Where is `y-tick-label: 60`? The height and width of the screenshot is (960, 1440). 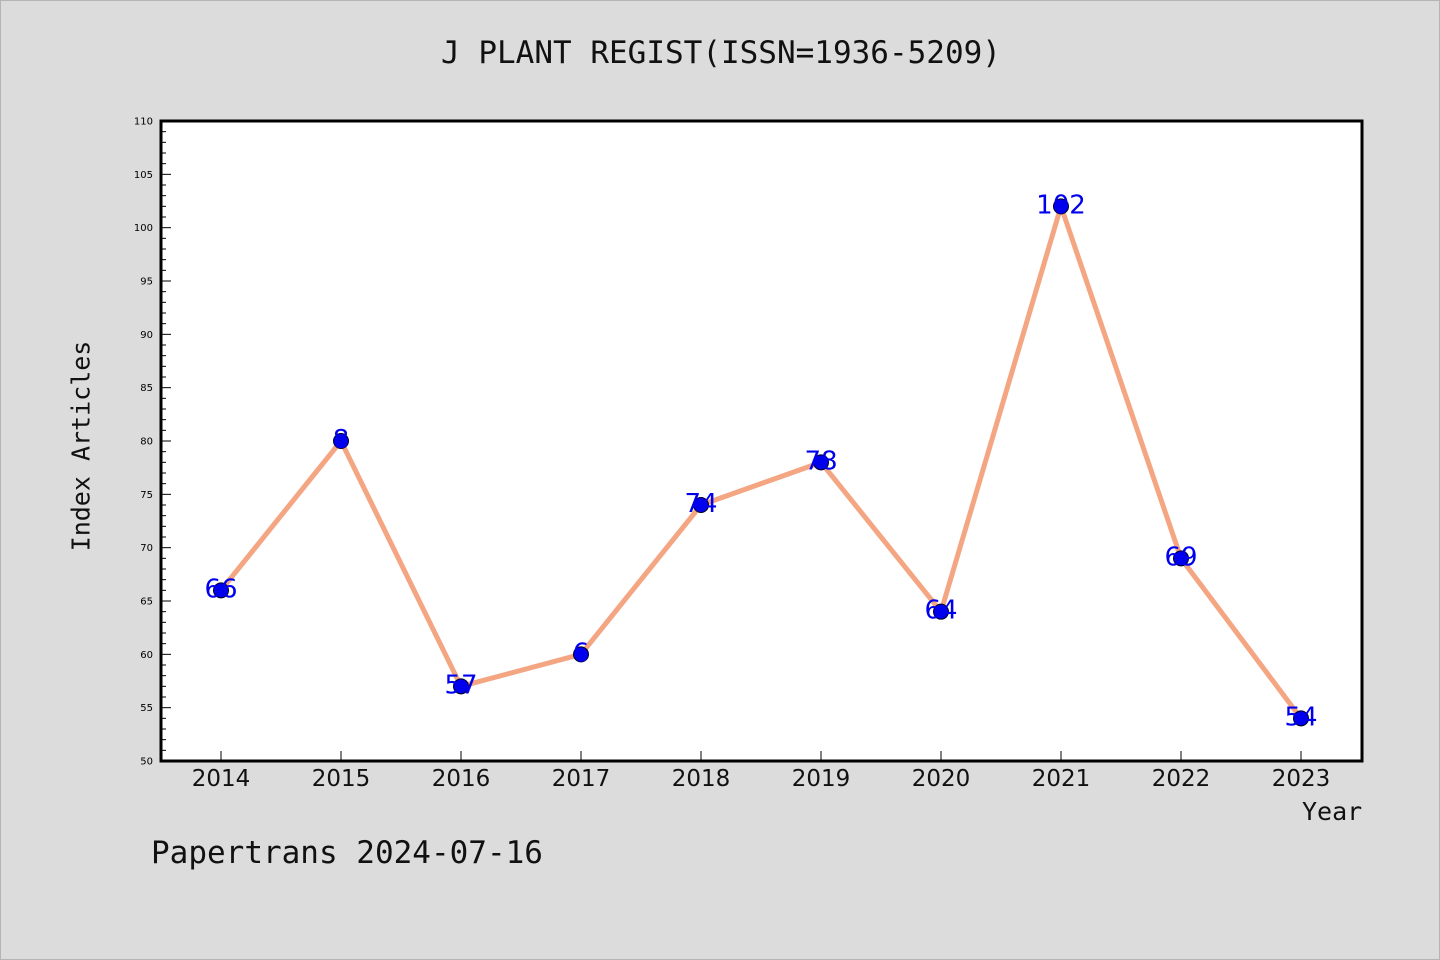 y-tick-label: 60 is located at coordinates (146, 655).